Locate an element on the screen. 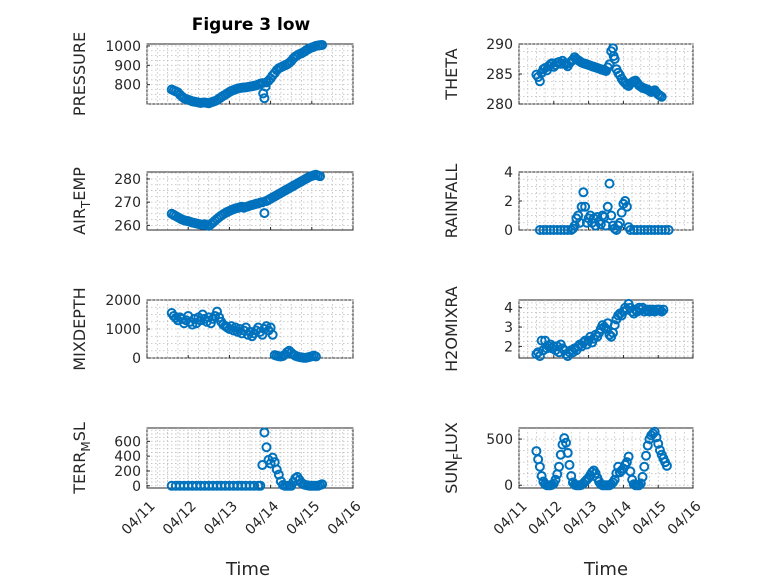 This screenshot has width=778, height=583. y-tick-label: 1000 is located at coordinates (123, 330).